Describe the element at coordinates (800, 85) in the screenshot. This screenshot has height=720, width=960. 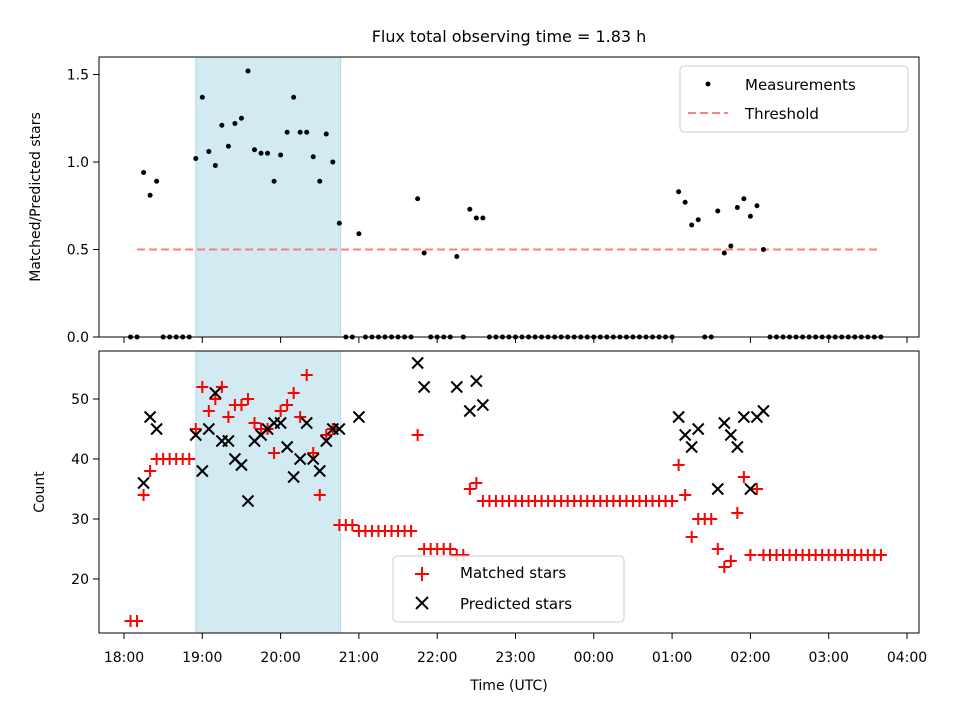
I see `legend-measurements-label: Measurements` at that location.